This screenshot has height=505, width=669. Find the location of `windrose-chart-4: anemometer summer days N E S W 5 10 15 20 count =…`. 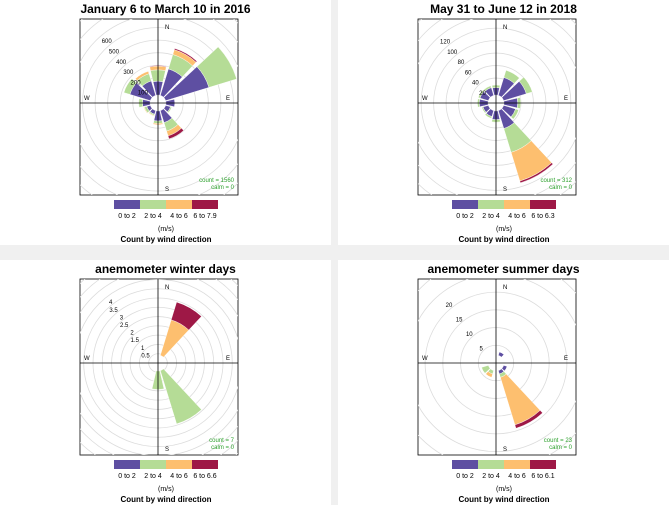

windrose-chart-4: anemometer summer days N E S W 5 10 15 20 count =… is located at coordinates (498, 383).